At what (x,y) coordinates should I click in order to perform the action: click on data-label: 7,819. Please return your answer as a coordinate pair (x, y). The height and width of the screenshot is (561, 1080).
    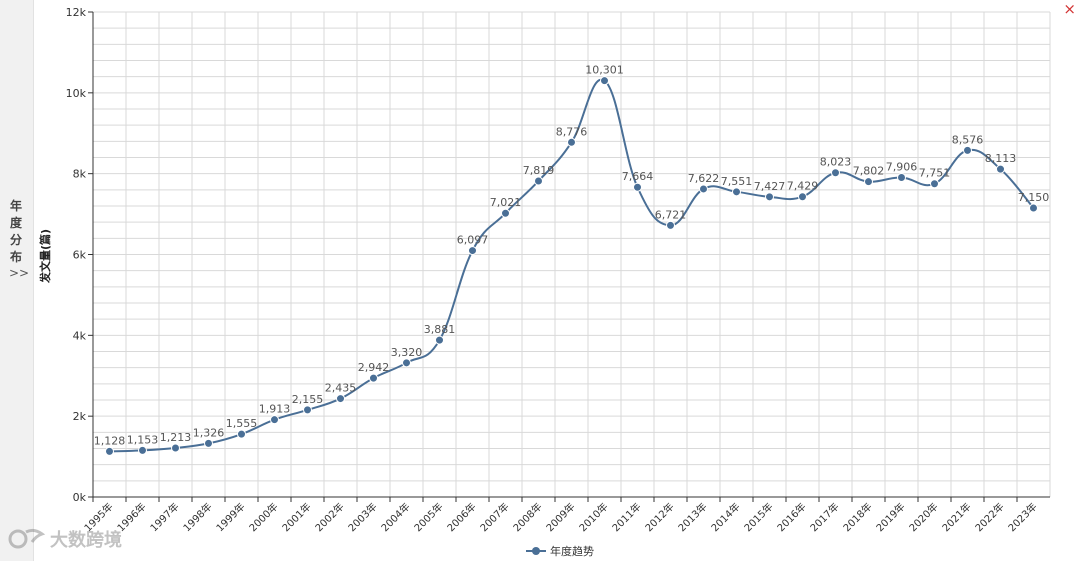
    Looking at the image, I should click on (539, 170).